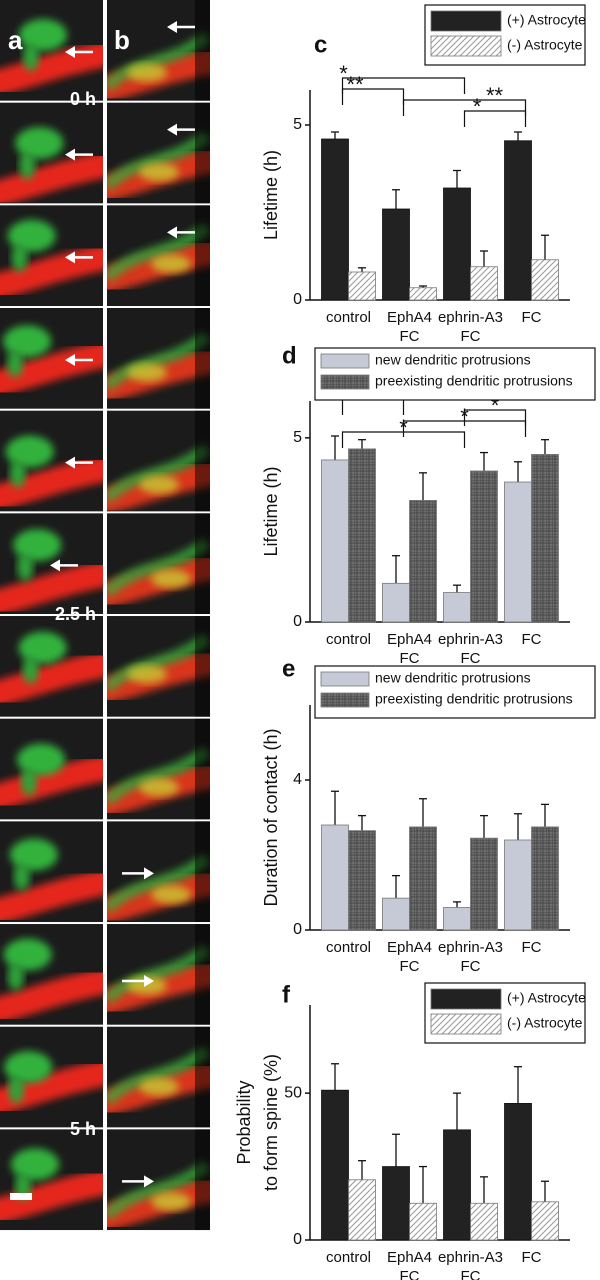 The height and width of the screenshot is (1280, 600). What do you see at coordinates (470, 947) in the screenshot?
I see `x-tick-label: ephrin-A3` at bounding box center [470, 947].